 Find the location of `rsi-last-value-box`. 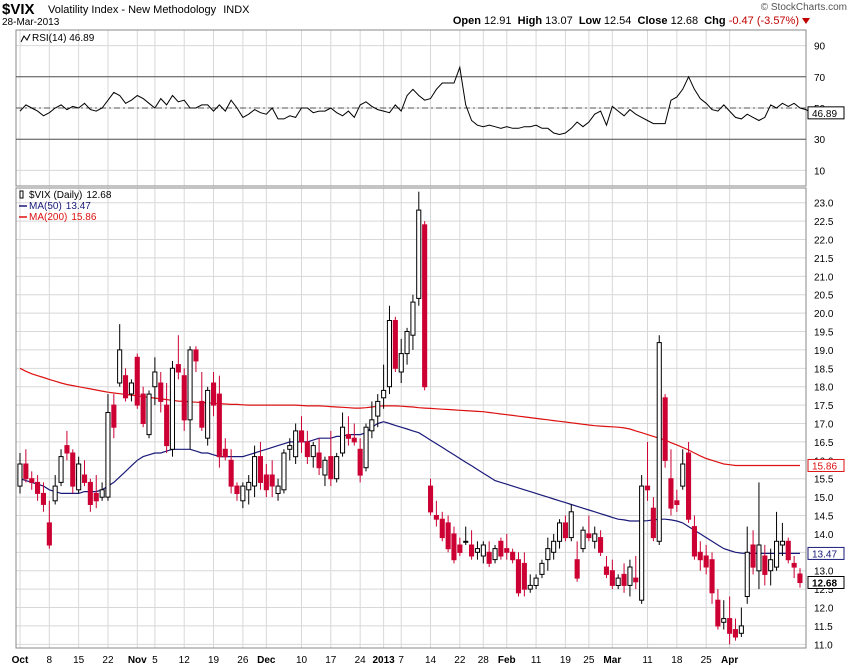

rsi-last-value-box is located at coordinates (826, 113).